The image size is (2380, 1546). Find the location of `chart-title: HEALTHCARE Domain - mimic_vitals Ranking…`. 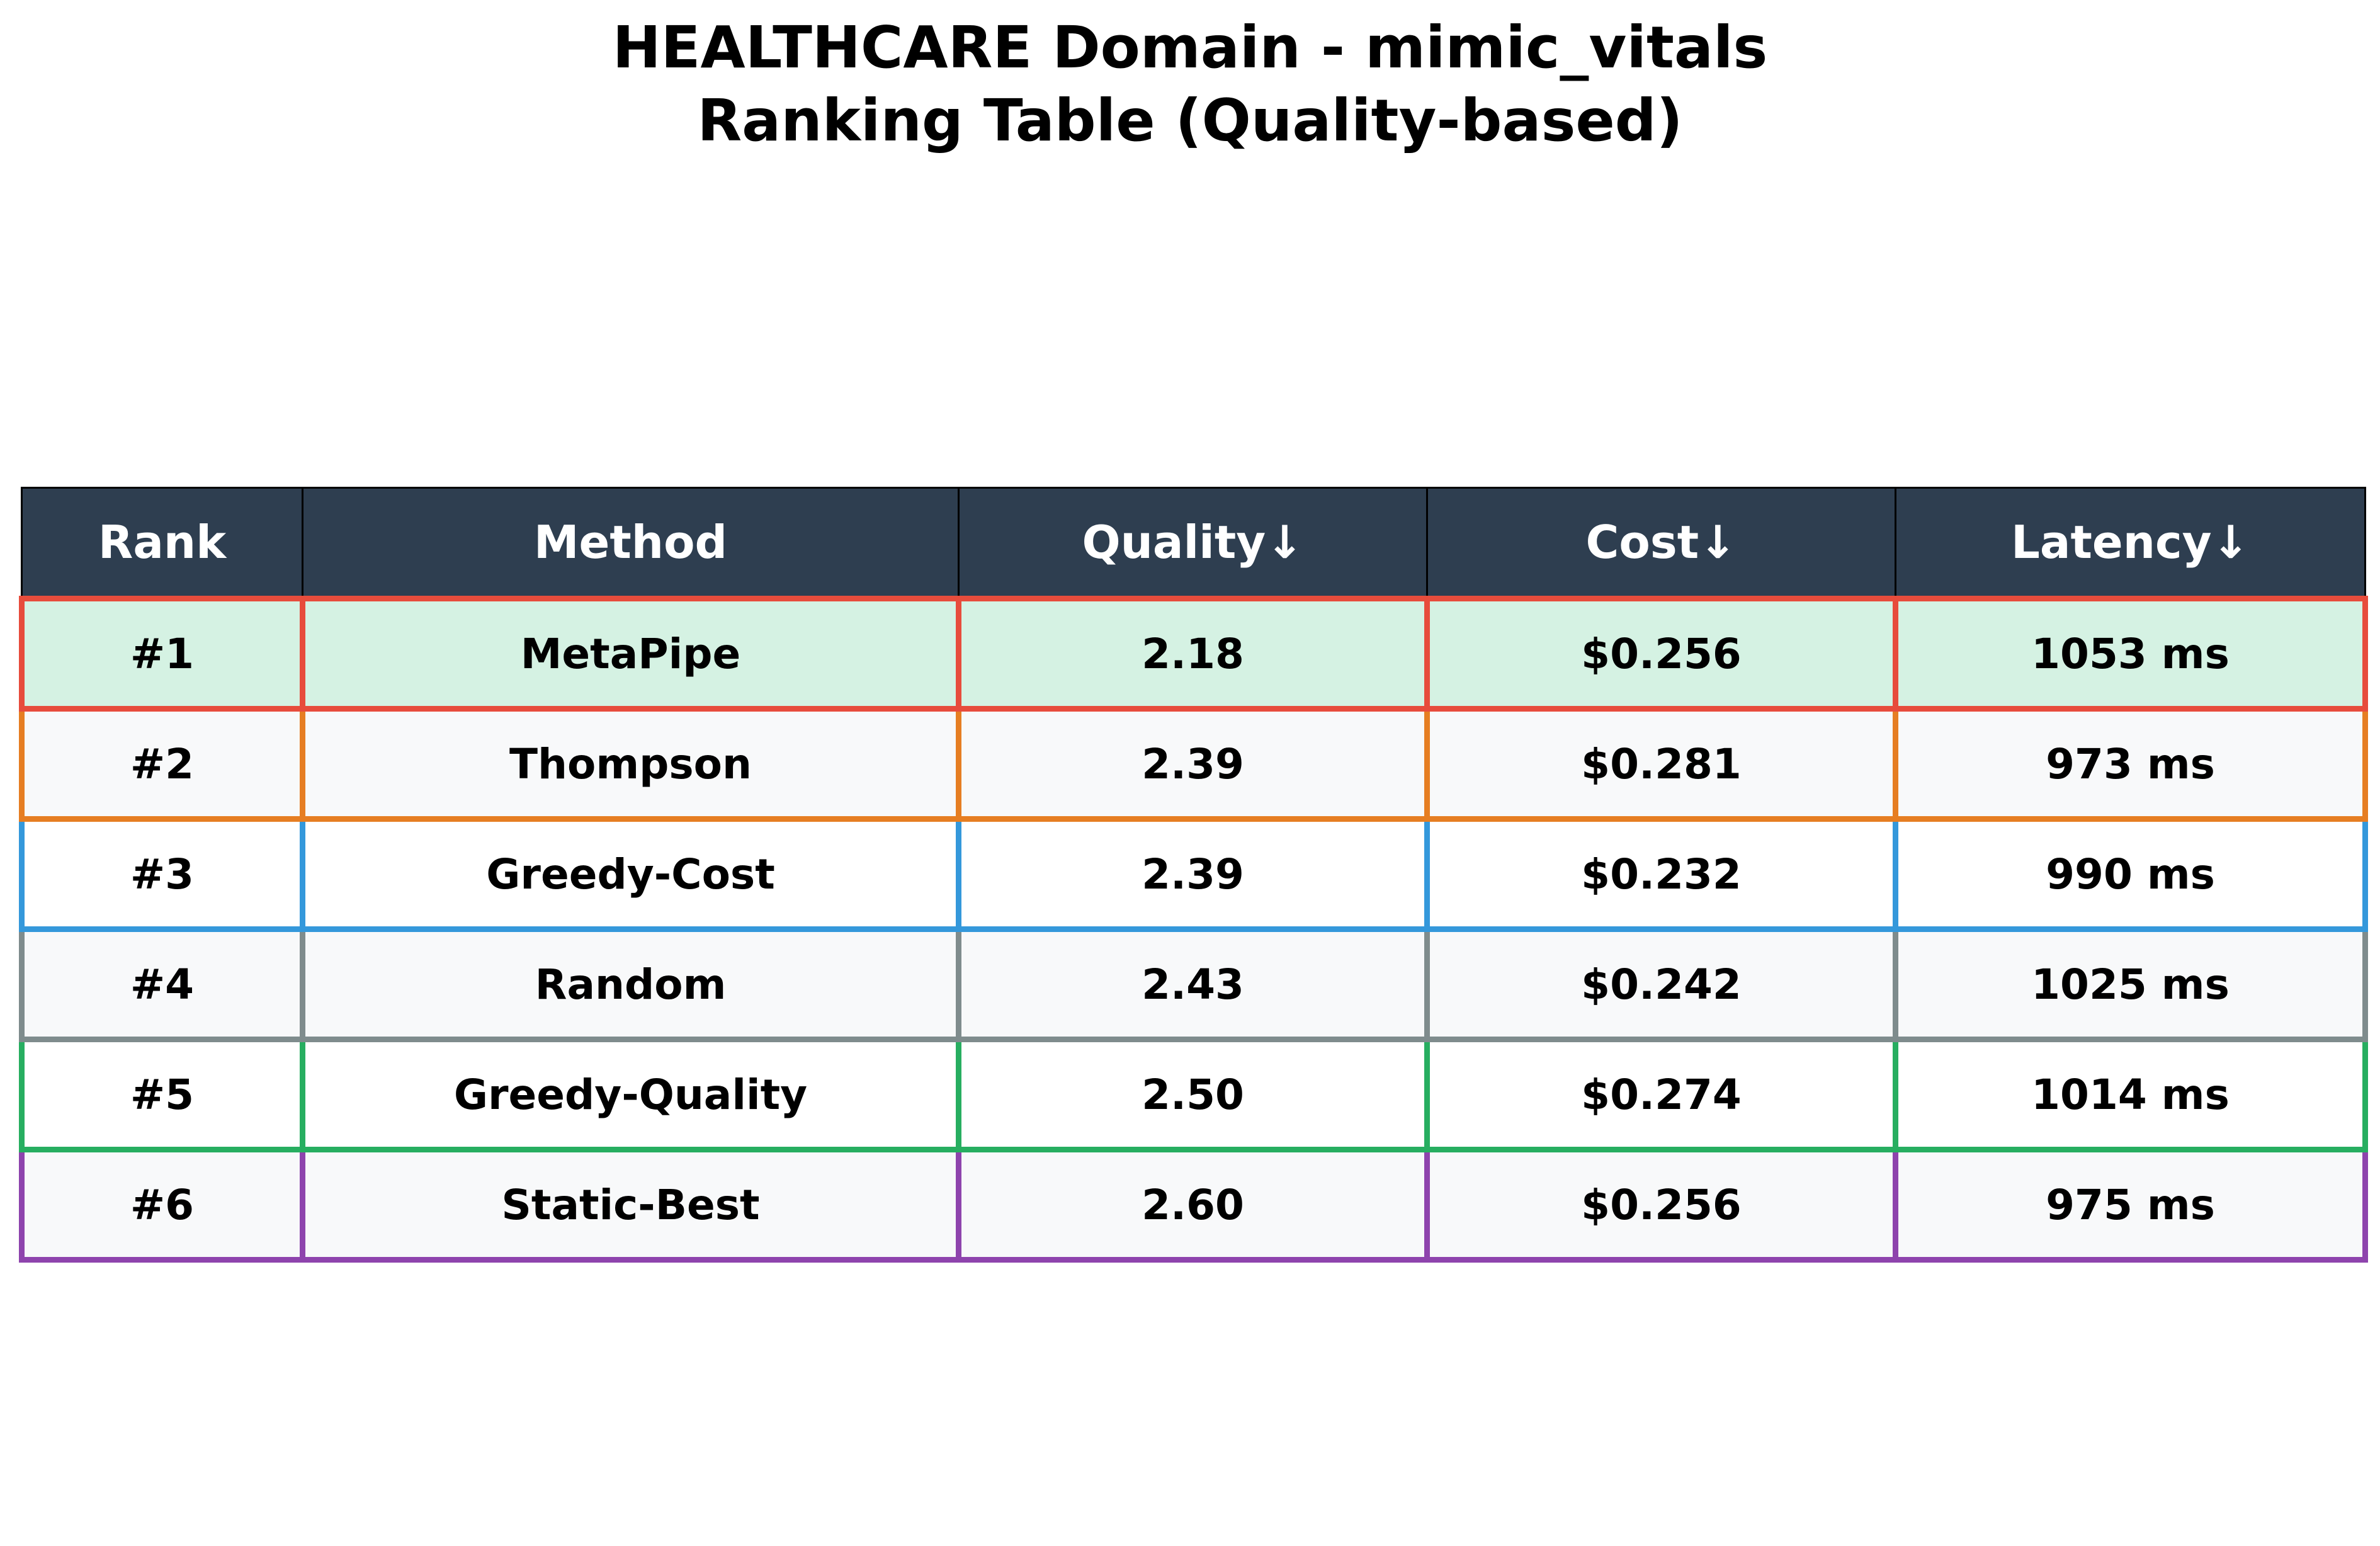

chart-title: HEALTHCARE Domain - mimic_vitals Ranking… is located at coordinates (1190, 84).